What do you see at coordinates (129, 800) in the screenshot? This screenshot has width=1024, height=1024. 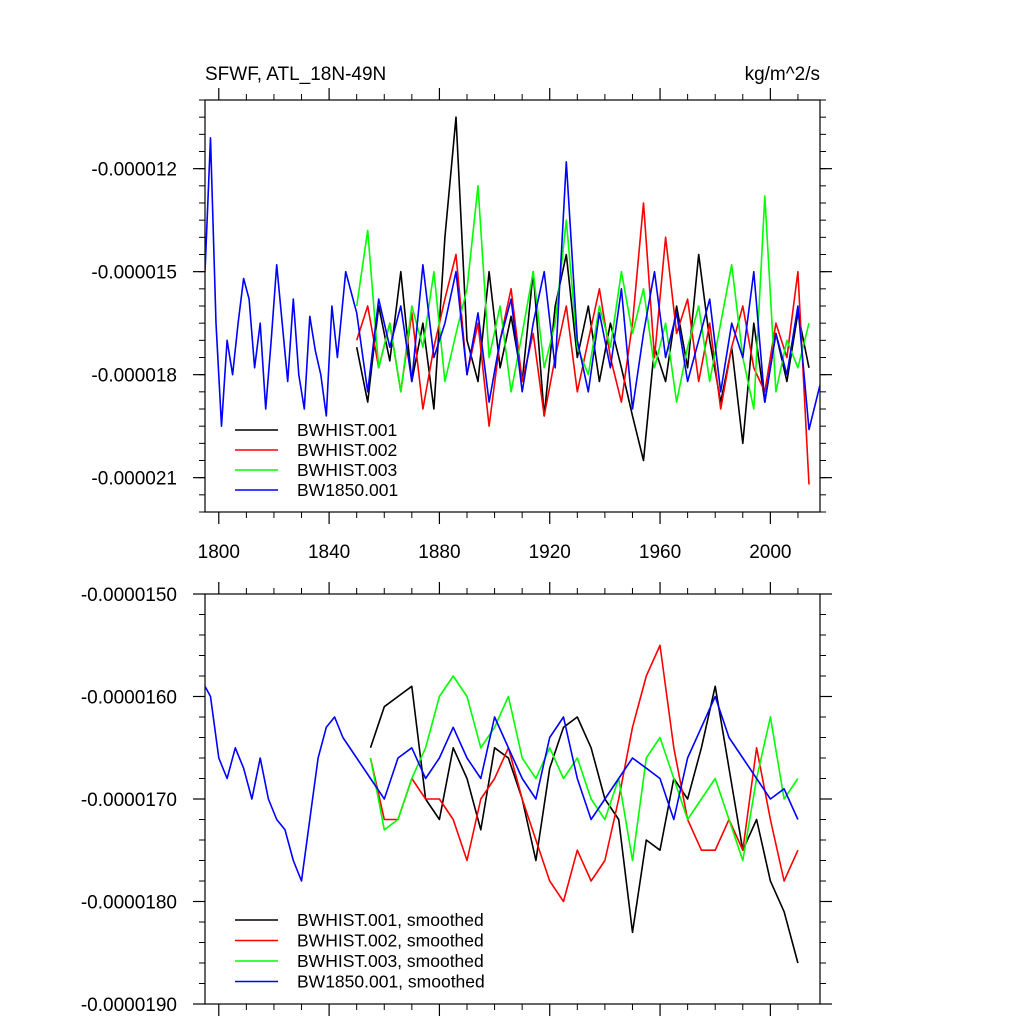 I see `y-tick-label: -0.0000170` at bounding box center [129, 800].